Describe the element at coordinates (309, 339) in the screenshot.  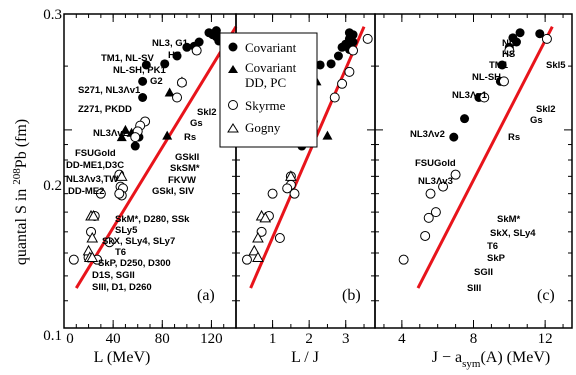
I see `x-tick-label: 2` at that location.